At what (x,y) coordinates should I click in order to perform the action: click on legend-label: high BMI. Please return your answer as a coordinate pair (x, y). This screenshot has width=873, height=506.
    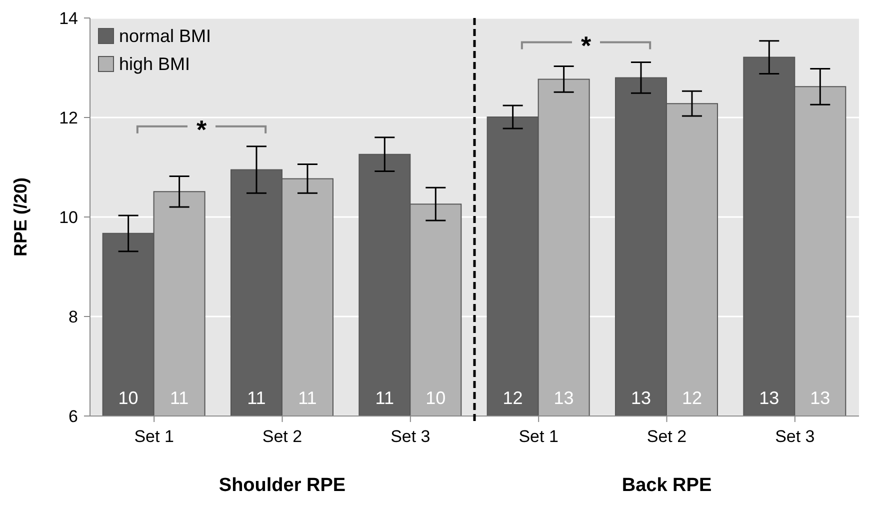
    Looking at the image, I should click on (154, 64).